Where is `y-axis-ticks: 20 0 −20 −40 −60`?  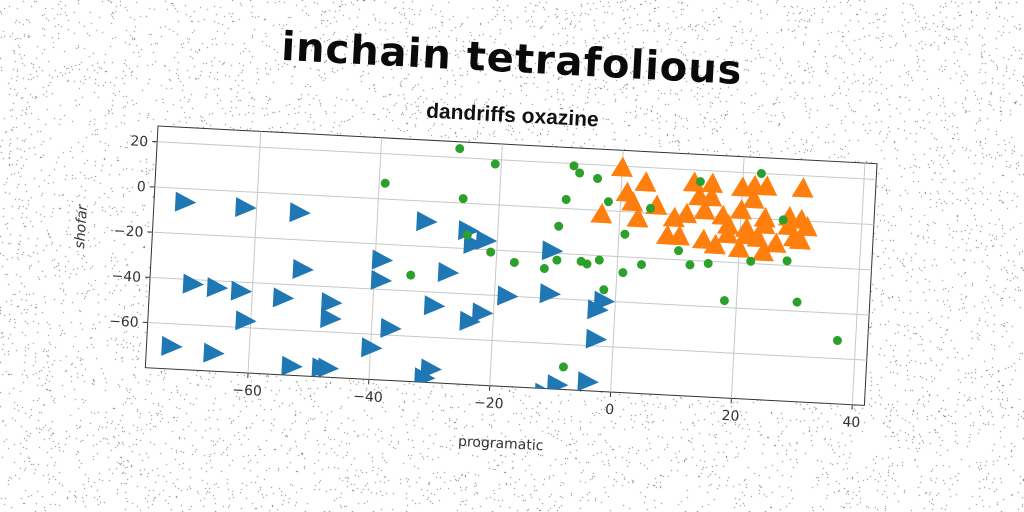 y-axis-ticks: 20 0 −20 −40 −60 is located at coordinates (133, 232).